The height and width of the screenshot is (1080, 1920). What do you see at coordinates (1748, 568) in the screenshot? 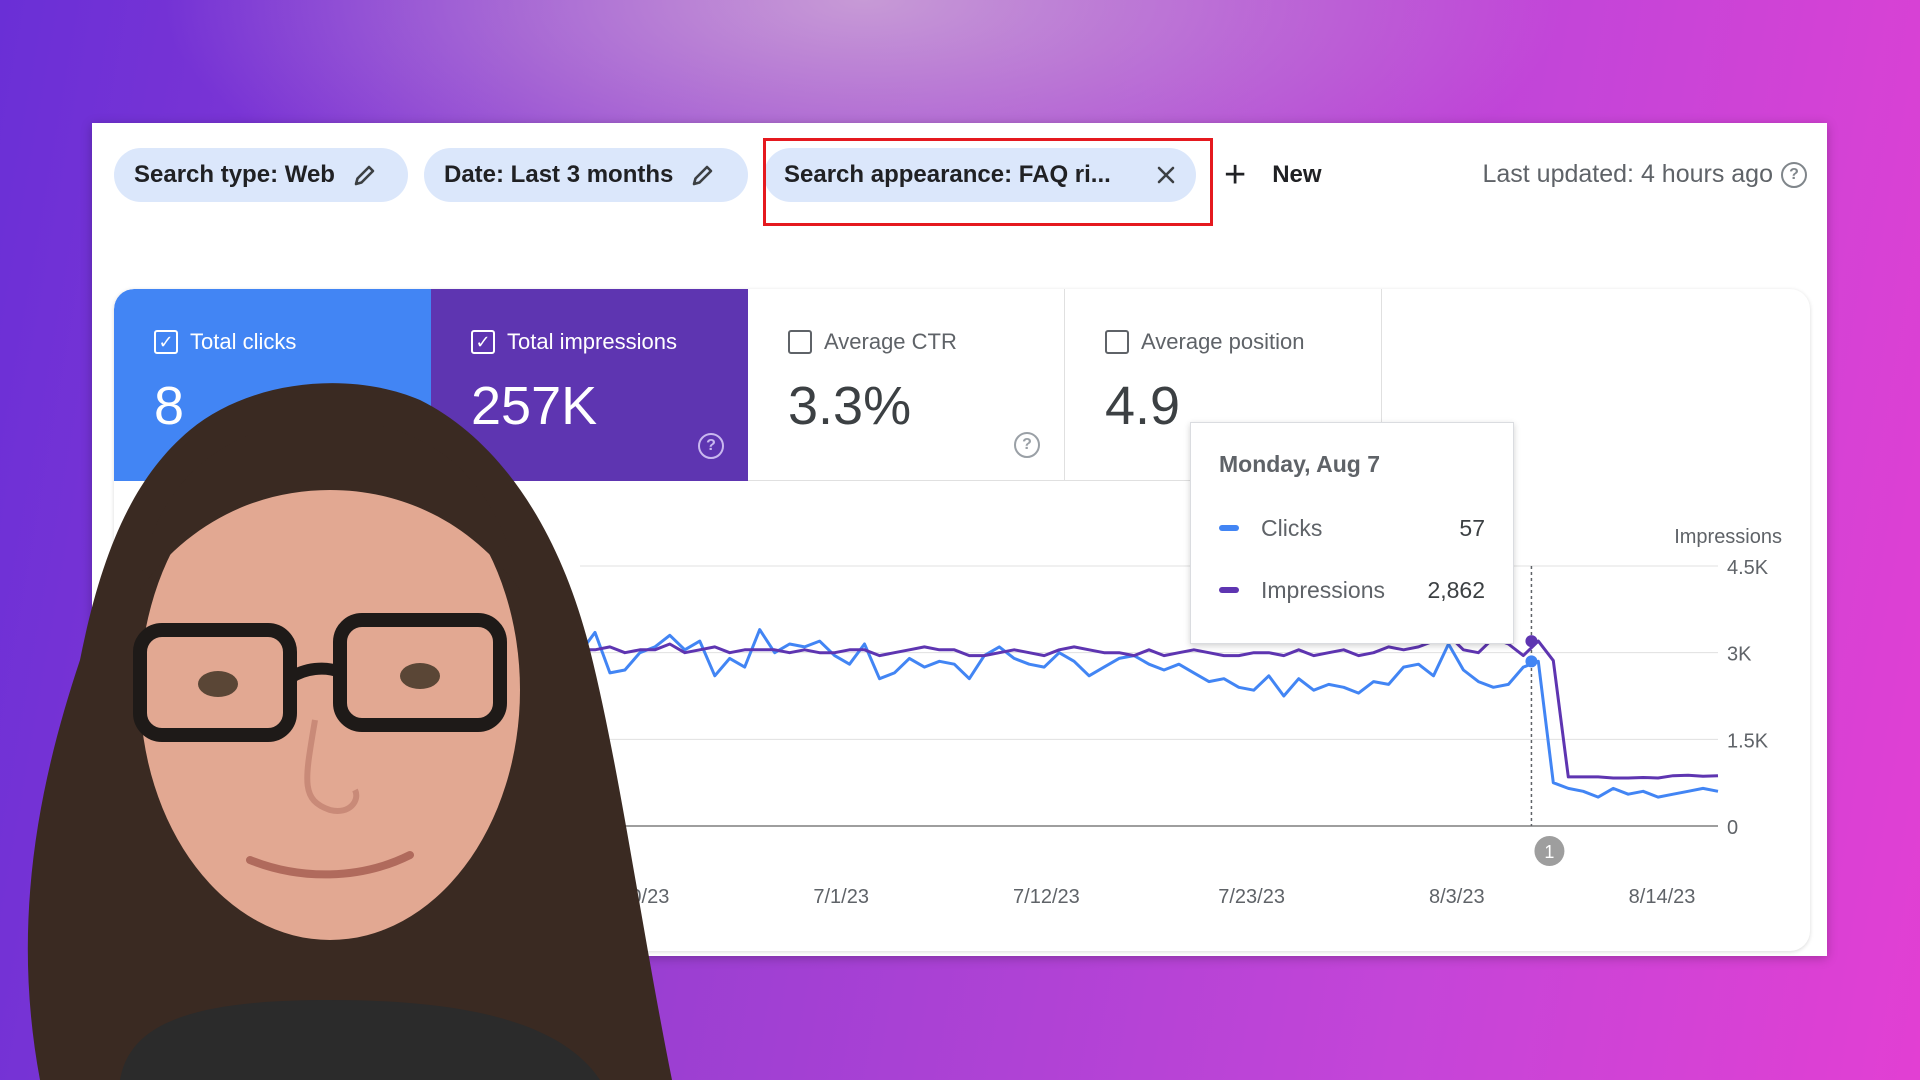
I see `y-tick-label: 4.5K` at bounding box center [1748, 568].